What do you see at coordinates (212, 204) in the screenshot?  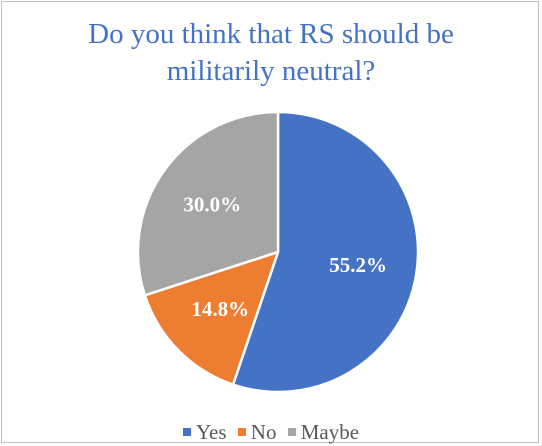 I see `data-label-maybe: 30.0%` at bounding box center [212, 204].